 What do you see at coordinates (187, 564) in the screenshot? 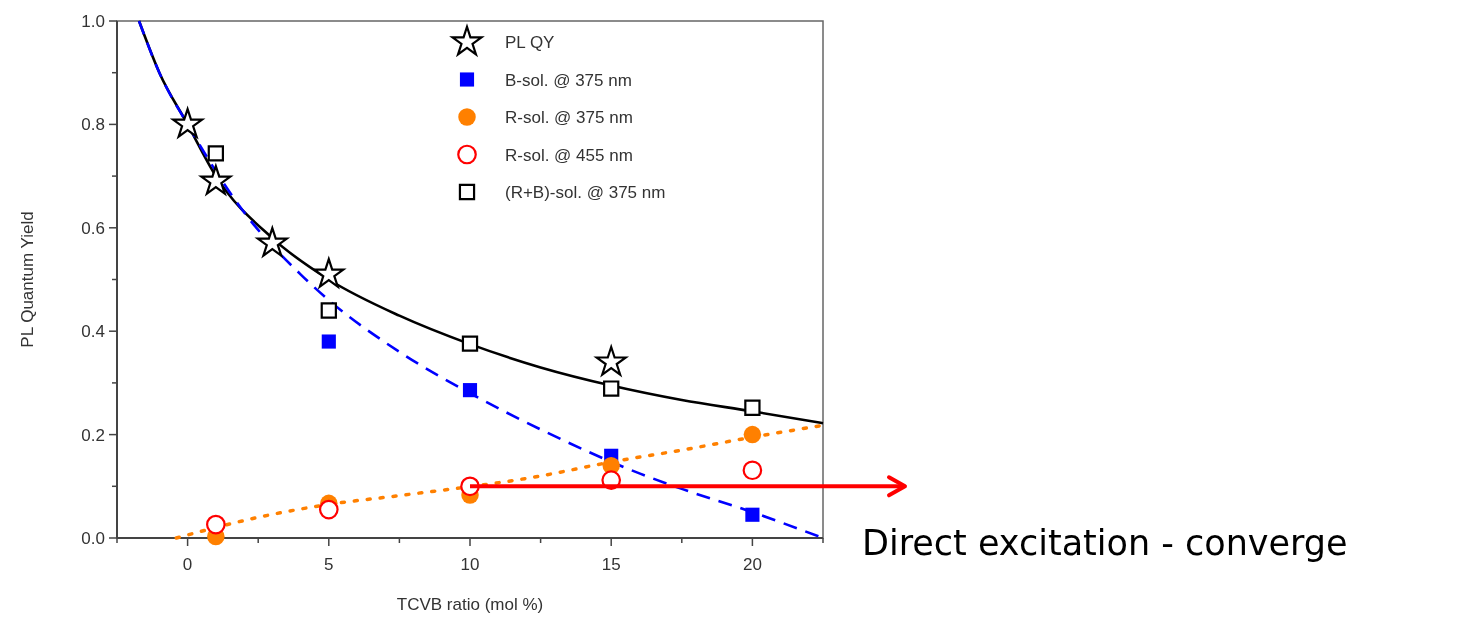
I see `x-tick-label: 0` at bounding box center [187, 564].